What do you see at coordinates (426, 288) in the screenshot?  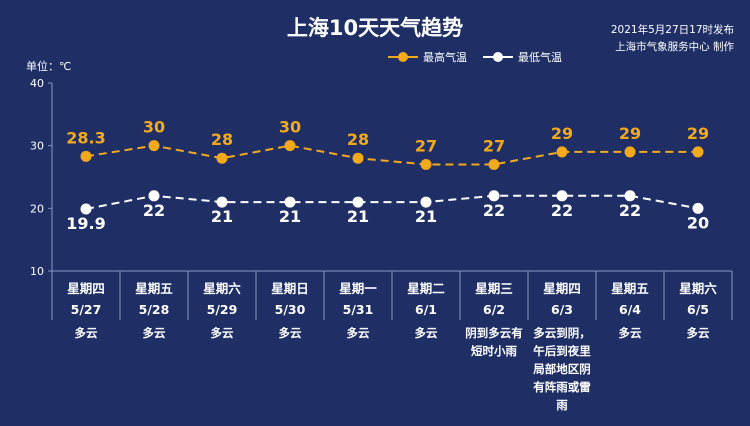 I see `weekday-label: 星期二` at bounding box center [426, 288].